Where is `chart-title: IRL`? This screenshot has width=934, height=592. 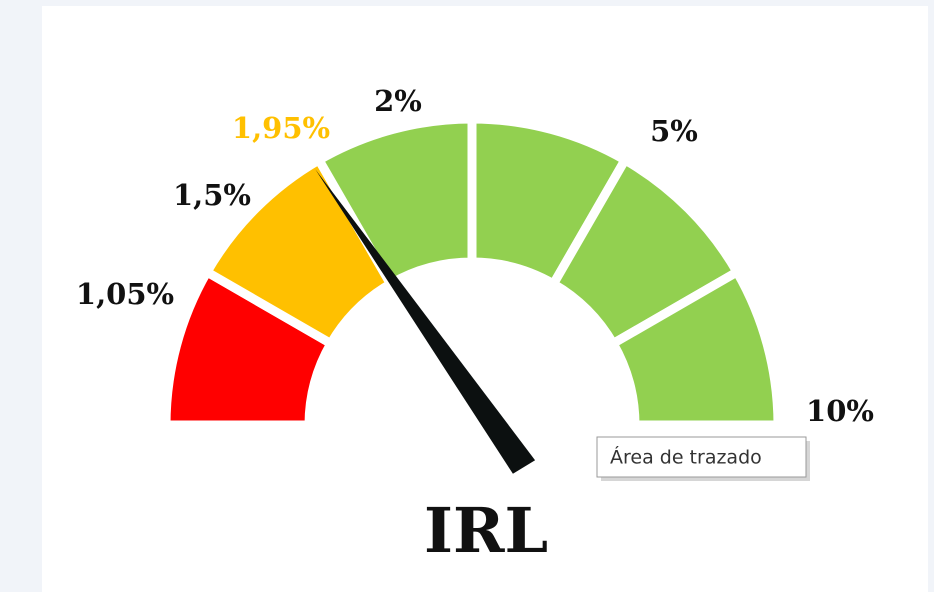
chart-title: IRL is located at coordinates (486, 530).